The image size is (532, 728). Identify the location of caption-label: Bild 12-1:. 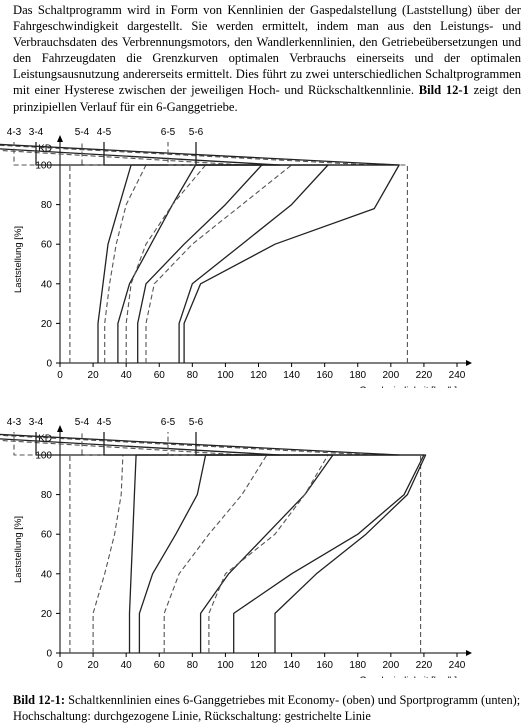
(39, 700).